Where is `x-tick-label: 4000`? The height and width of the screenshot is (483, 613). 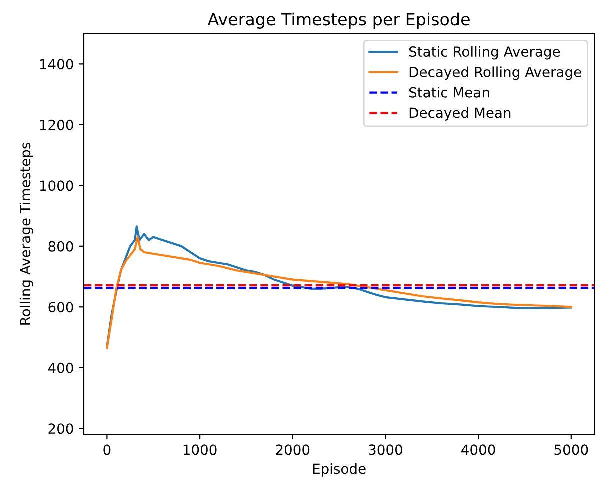
x-tick-label: 4000 is located at coordinates (479, 450).